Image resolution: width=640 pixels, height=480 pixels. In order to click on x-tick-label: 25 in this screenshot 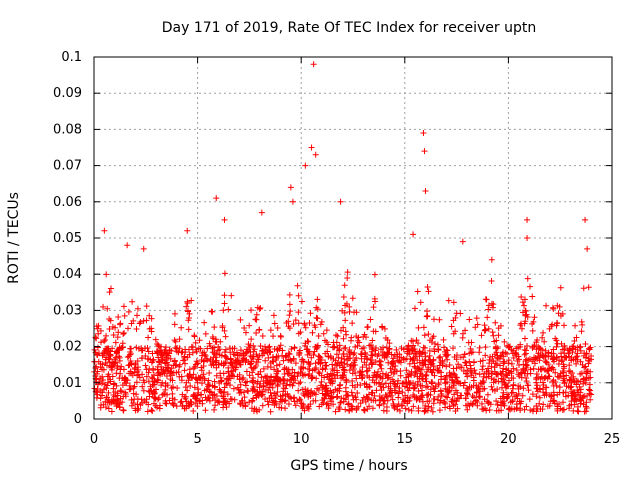, I will do `click(612, 439)`.